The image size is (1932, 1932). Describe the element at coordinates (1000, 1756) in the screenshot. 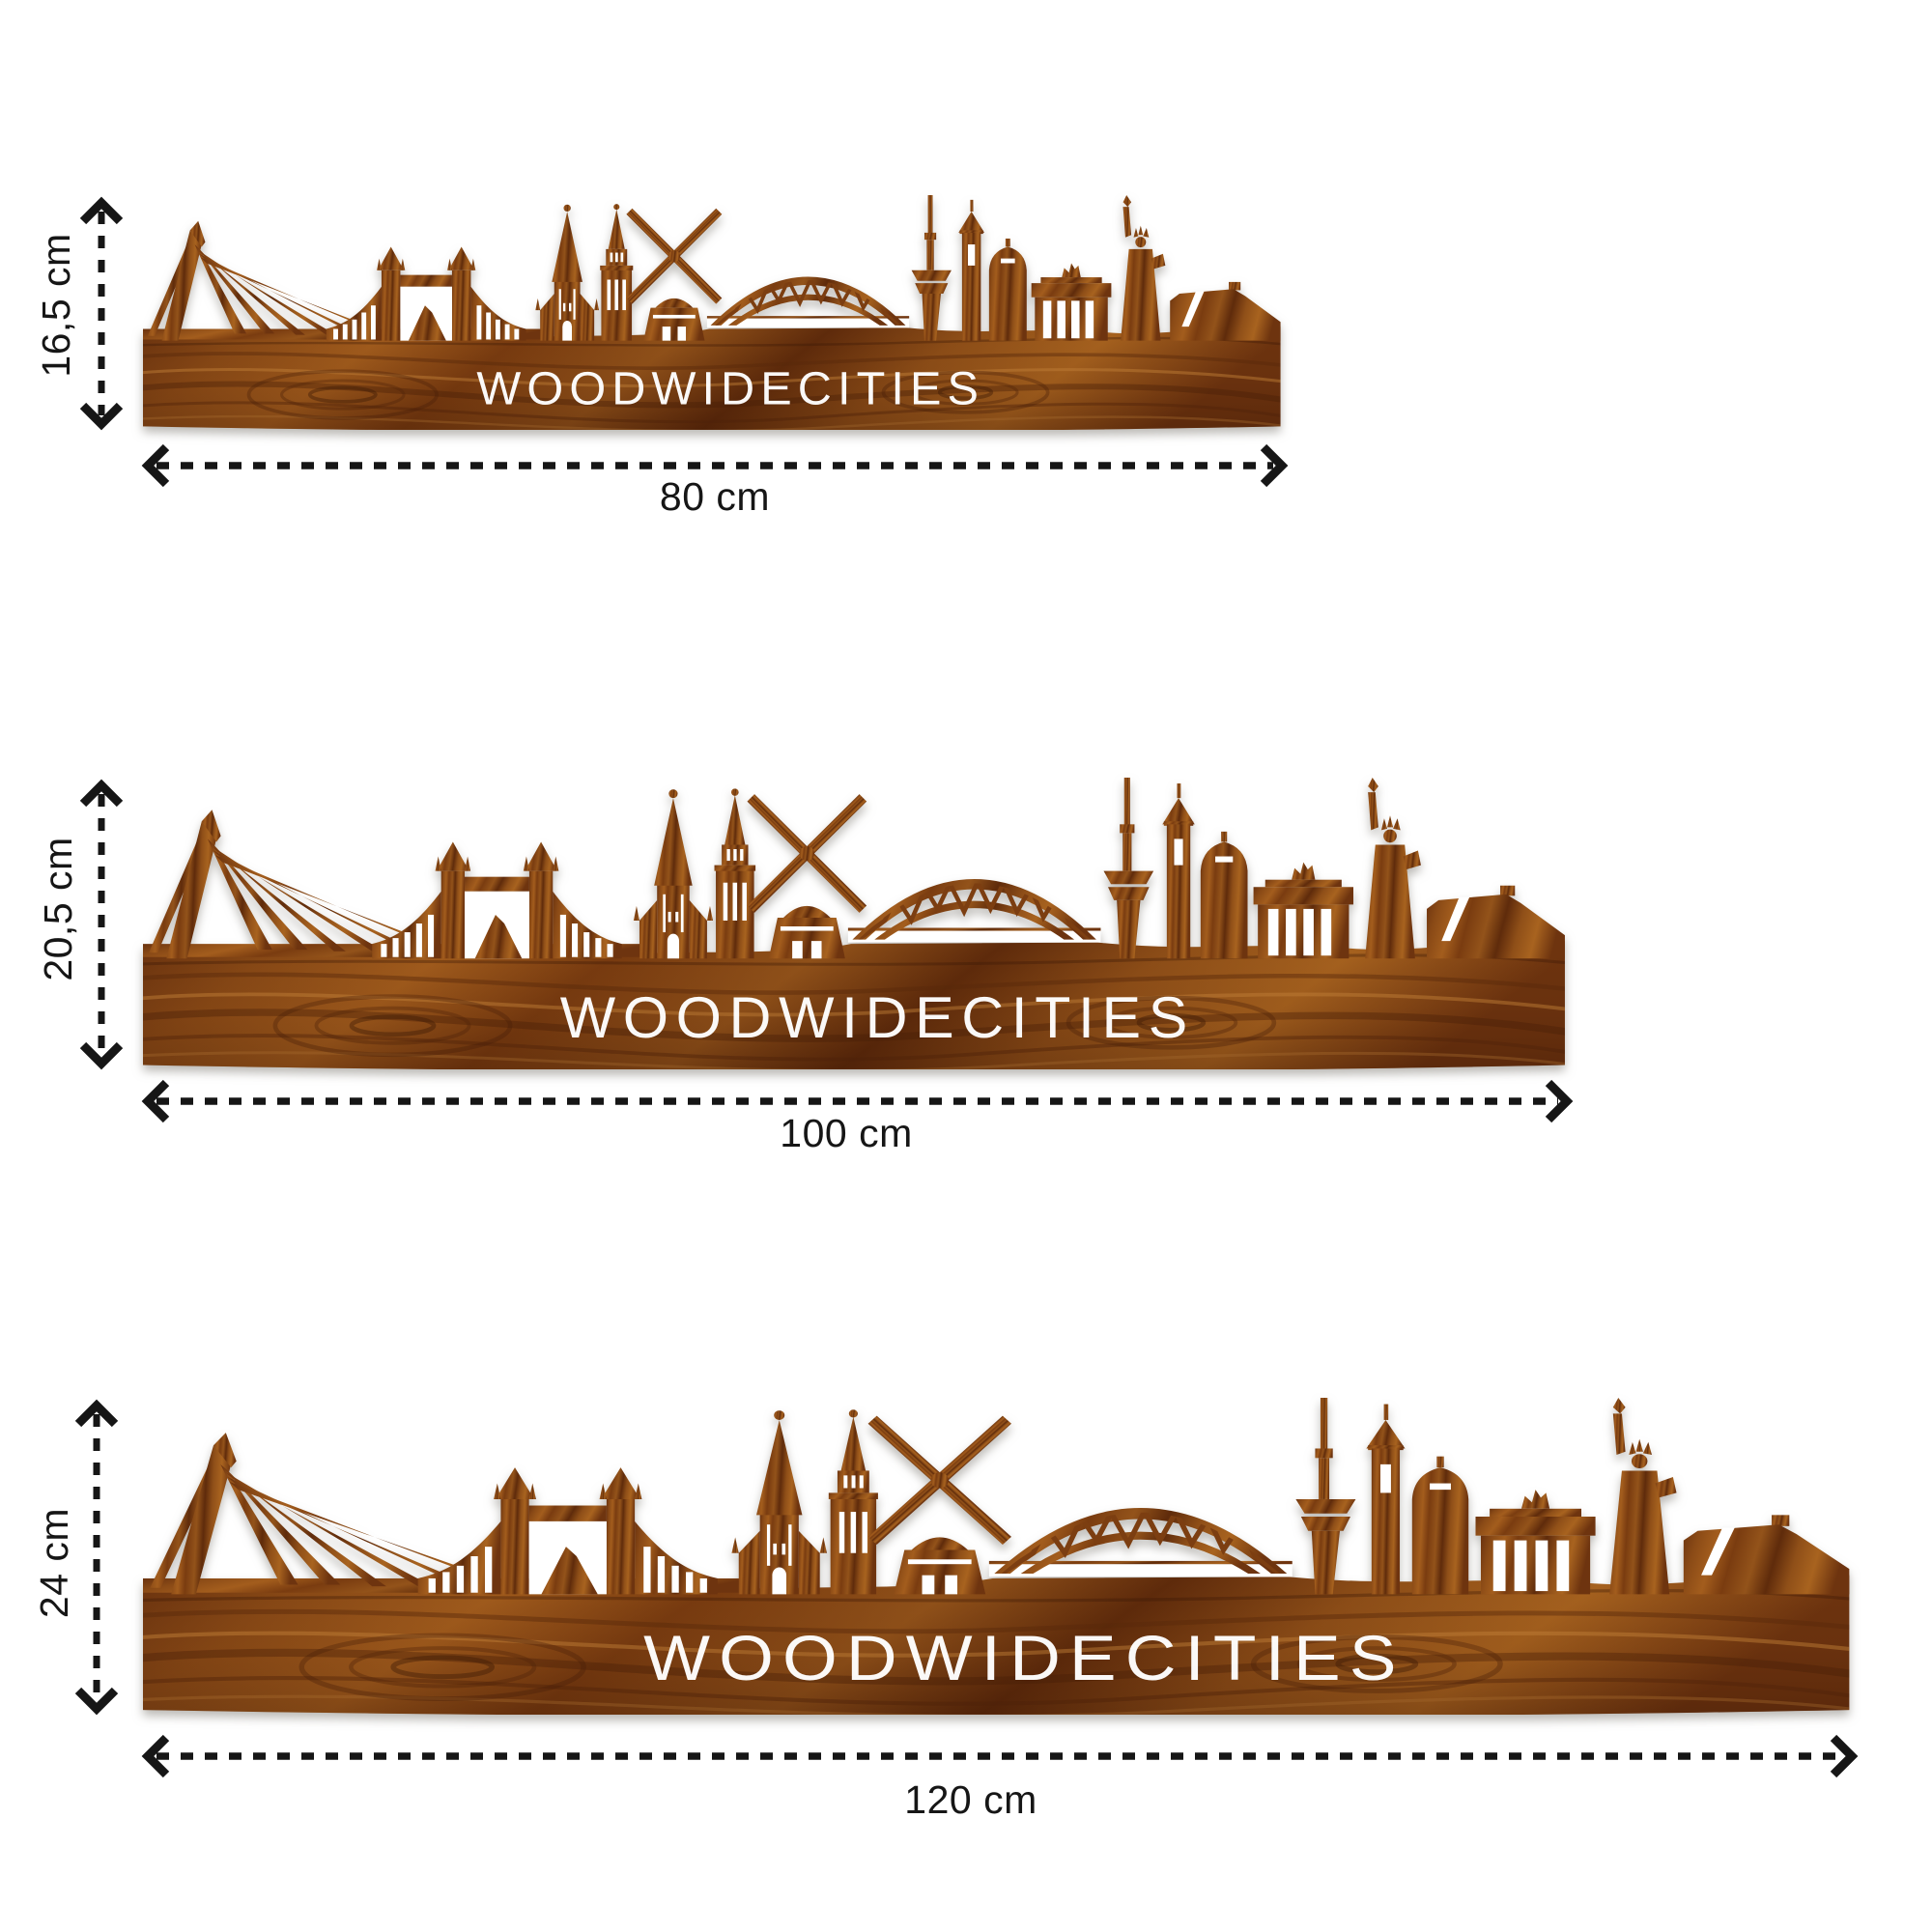

I see `width-arrow-120cm` at that location.